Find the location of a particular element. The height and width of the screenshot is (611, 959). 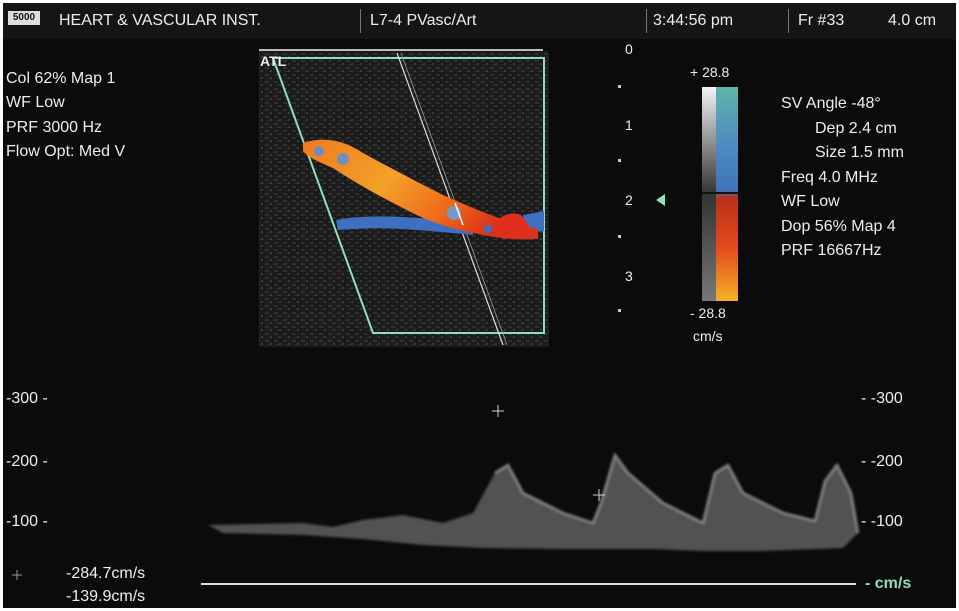

spectral-baseline is located at coordinates (528, 584).